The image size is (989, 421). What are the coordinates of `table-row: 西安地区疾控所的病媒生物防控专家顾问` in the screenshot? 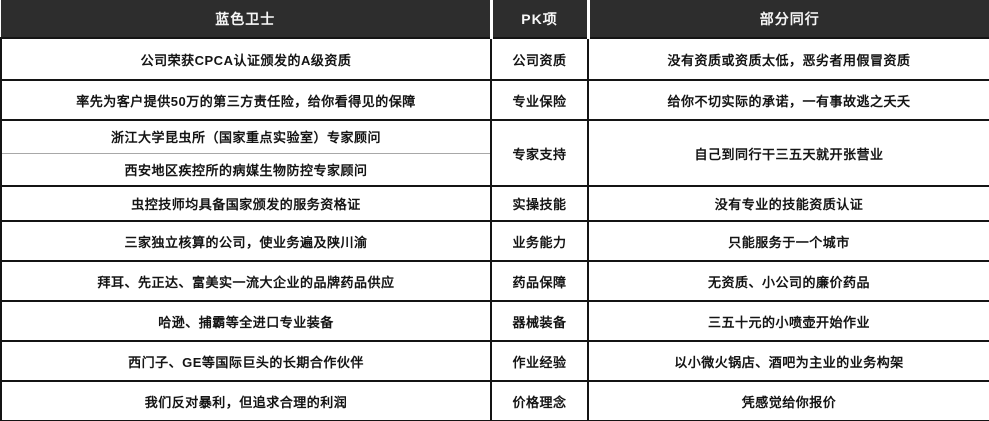 It's located at (494, 169).